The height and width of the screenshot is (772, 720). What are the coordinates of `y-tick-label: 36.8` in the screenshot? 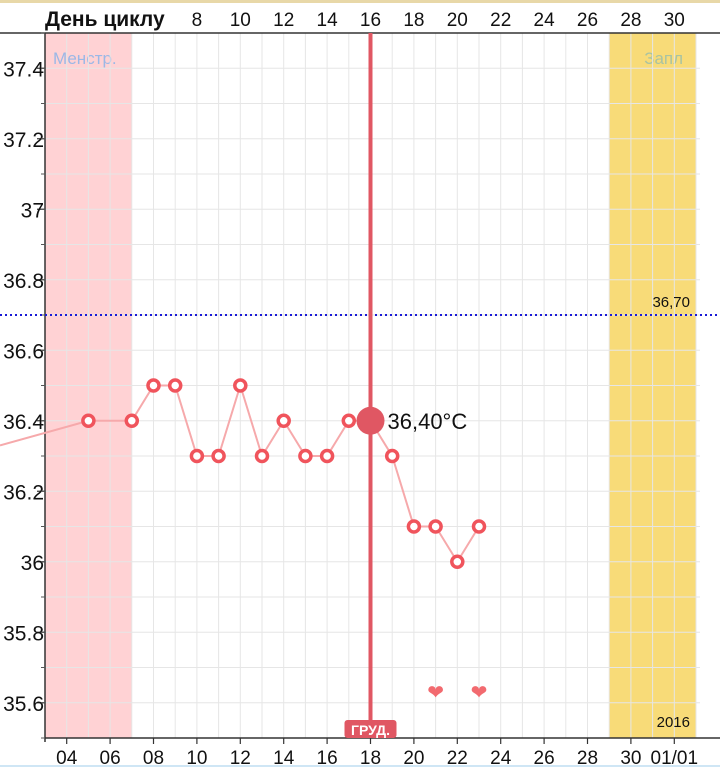 It's located at (23, 281).